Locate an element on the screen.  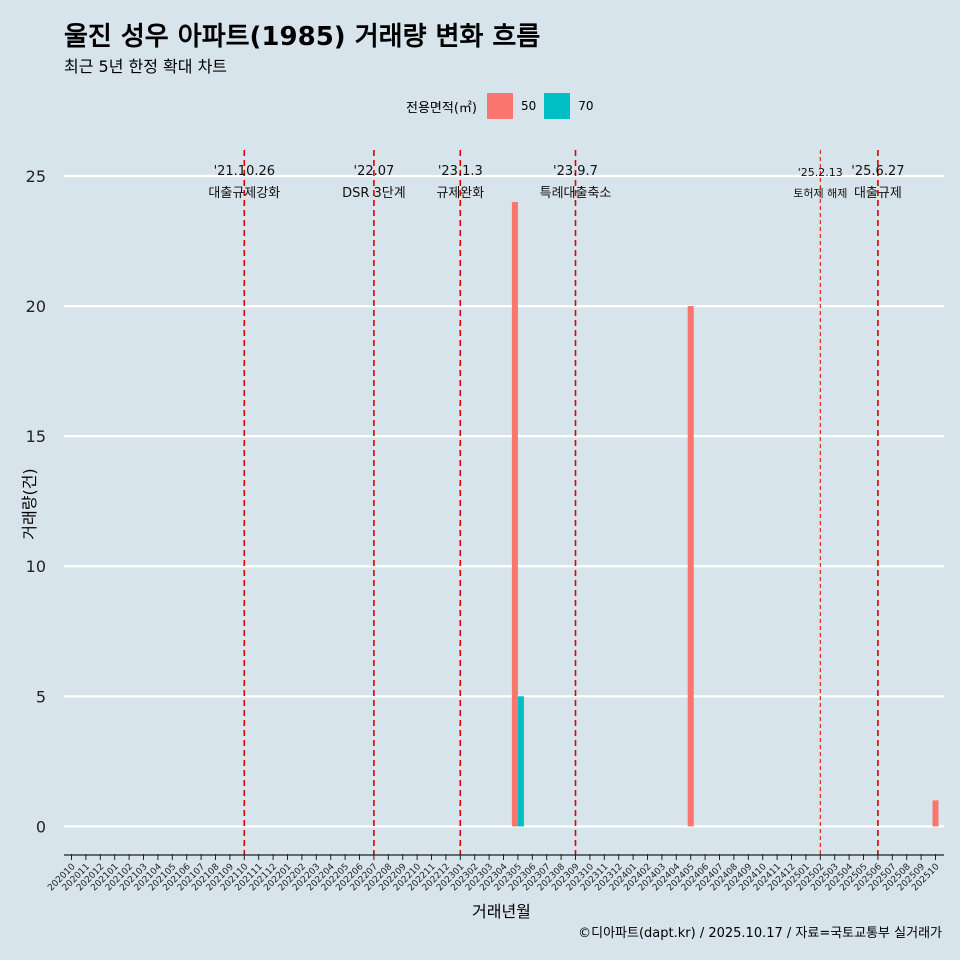
event-date-1: '22.07 is located at coordinates (374, 171).